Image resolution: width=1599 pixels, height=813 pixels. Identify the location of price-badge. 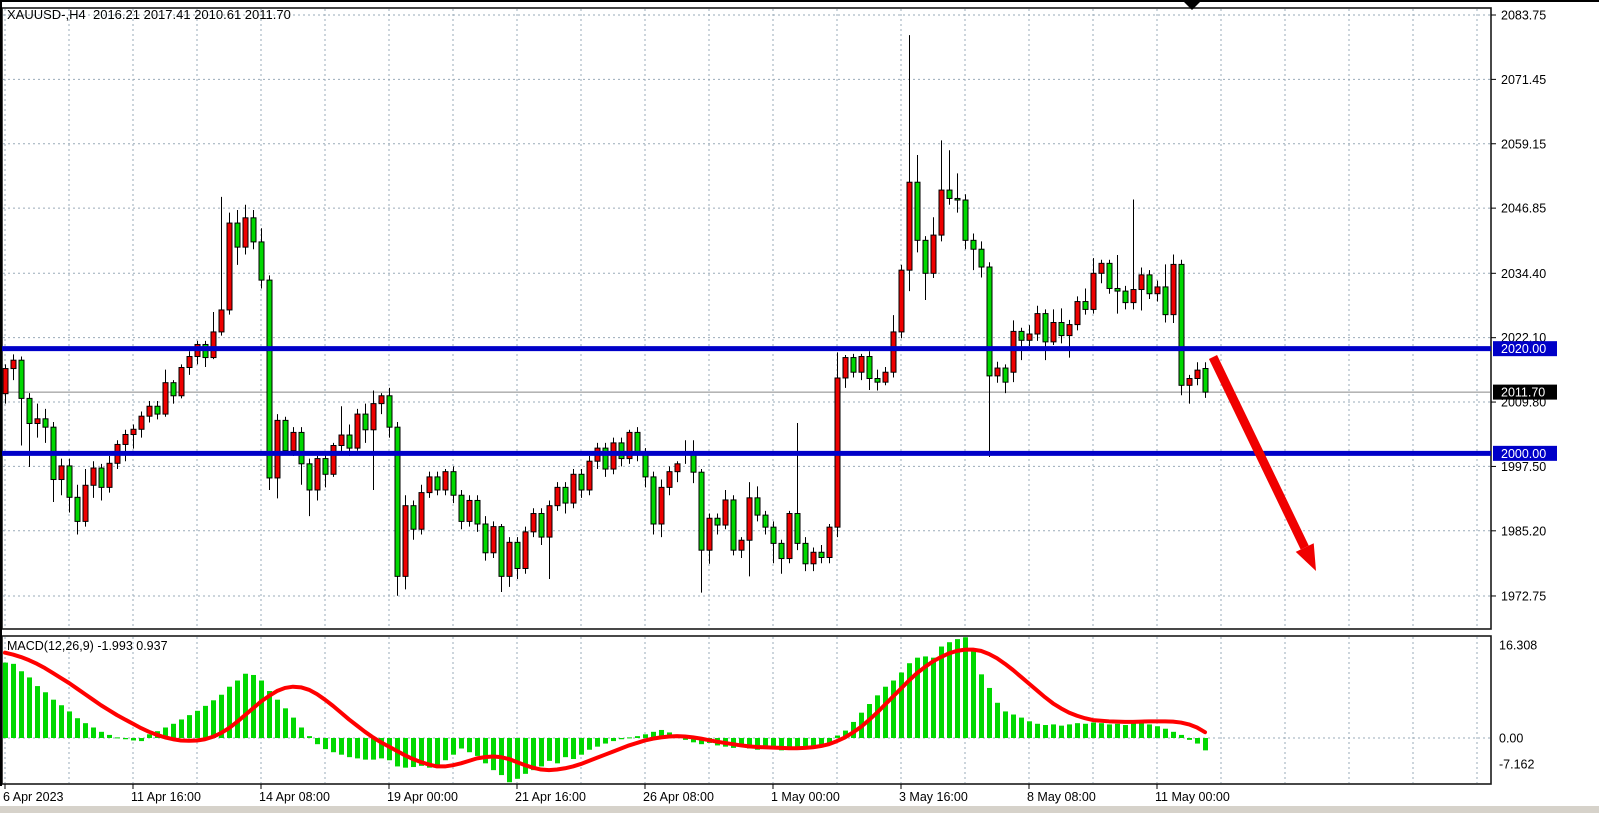
(1525, 453).